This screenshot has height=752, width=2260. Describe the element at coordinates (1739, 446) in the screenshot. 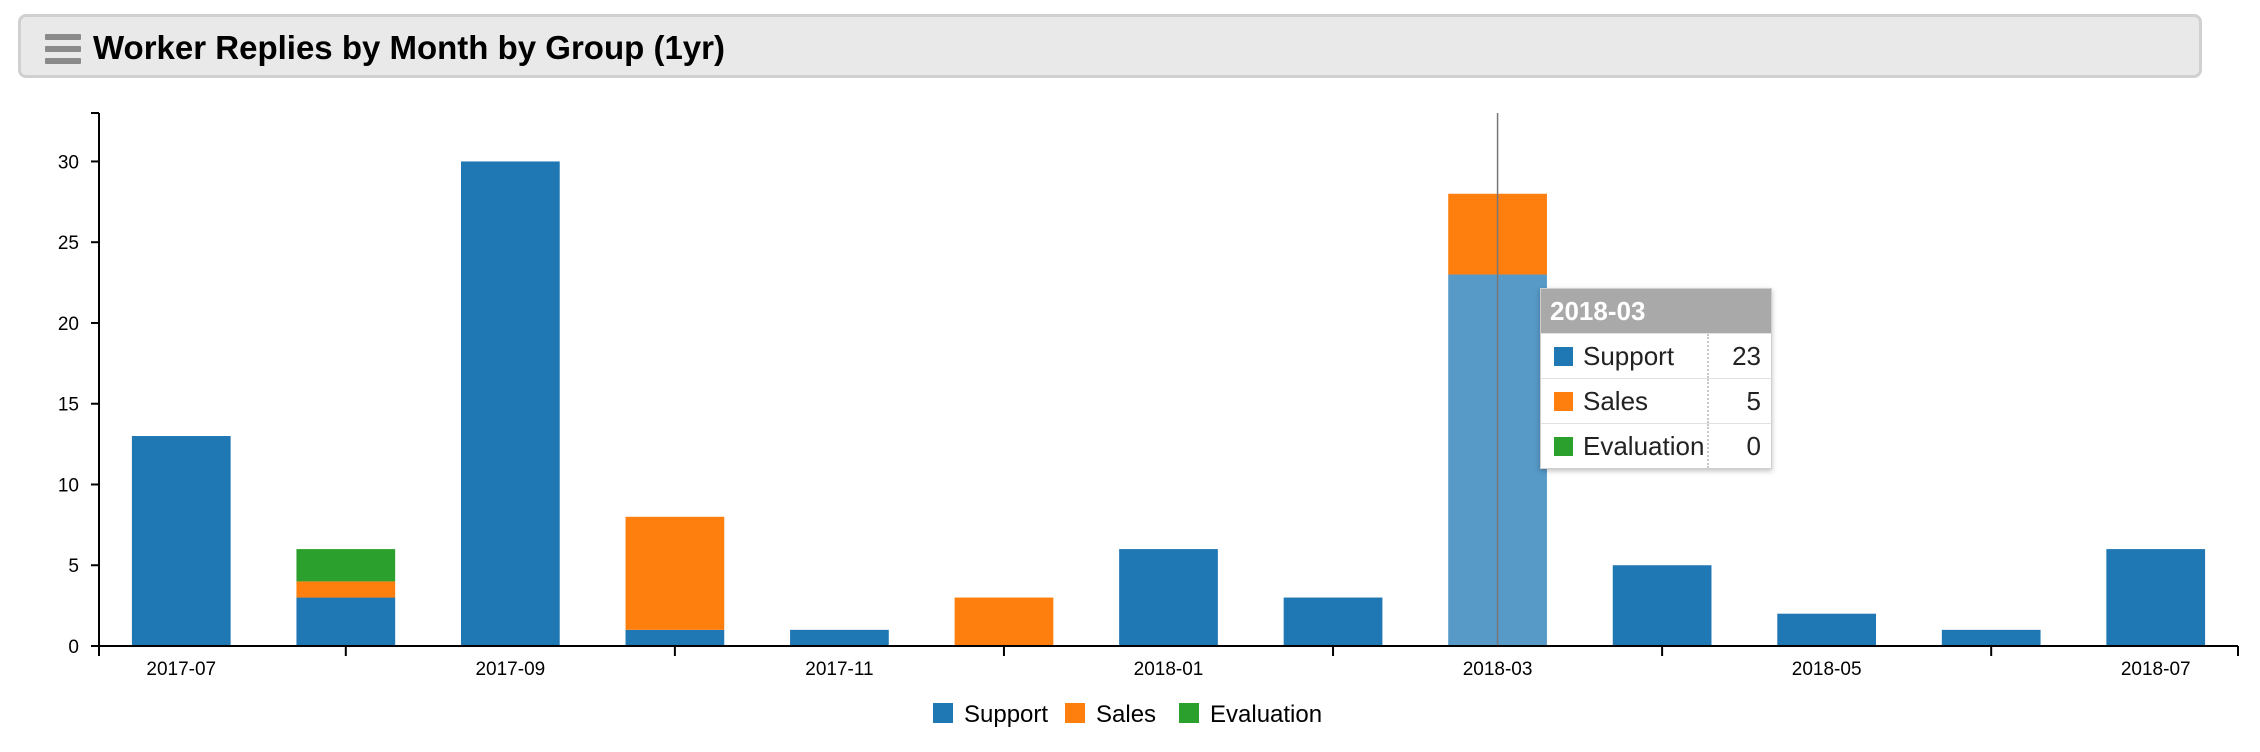

I see `tooltip-value: 0` at that location.